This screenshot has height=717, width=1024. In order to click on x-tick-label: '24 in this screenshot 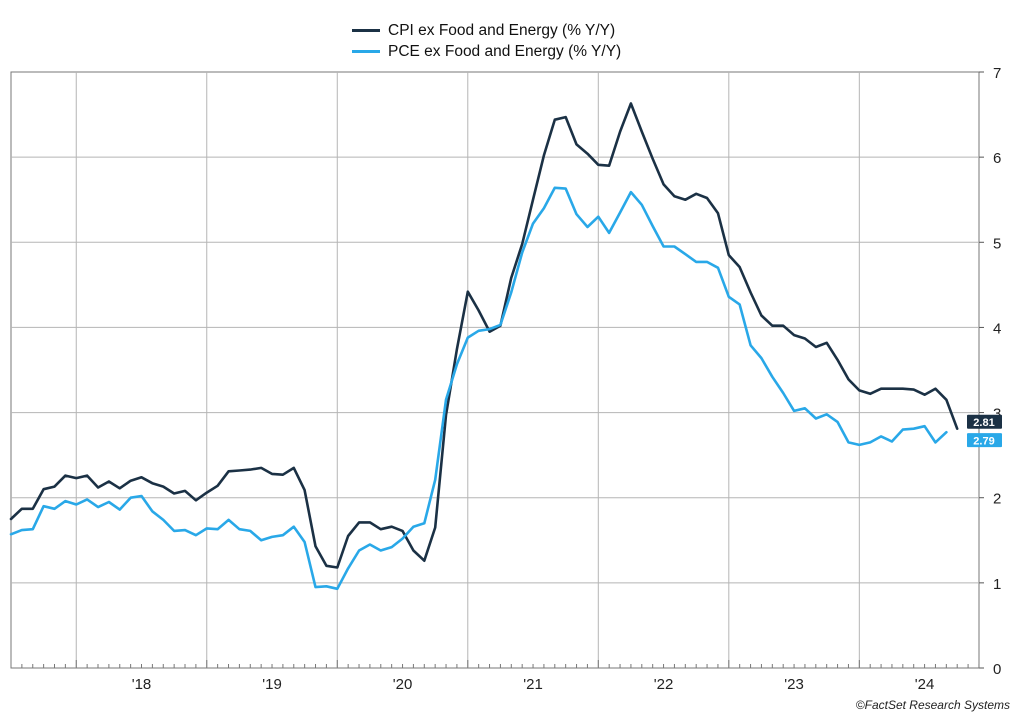, I will do `click(925, 684)`.